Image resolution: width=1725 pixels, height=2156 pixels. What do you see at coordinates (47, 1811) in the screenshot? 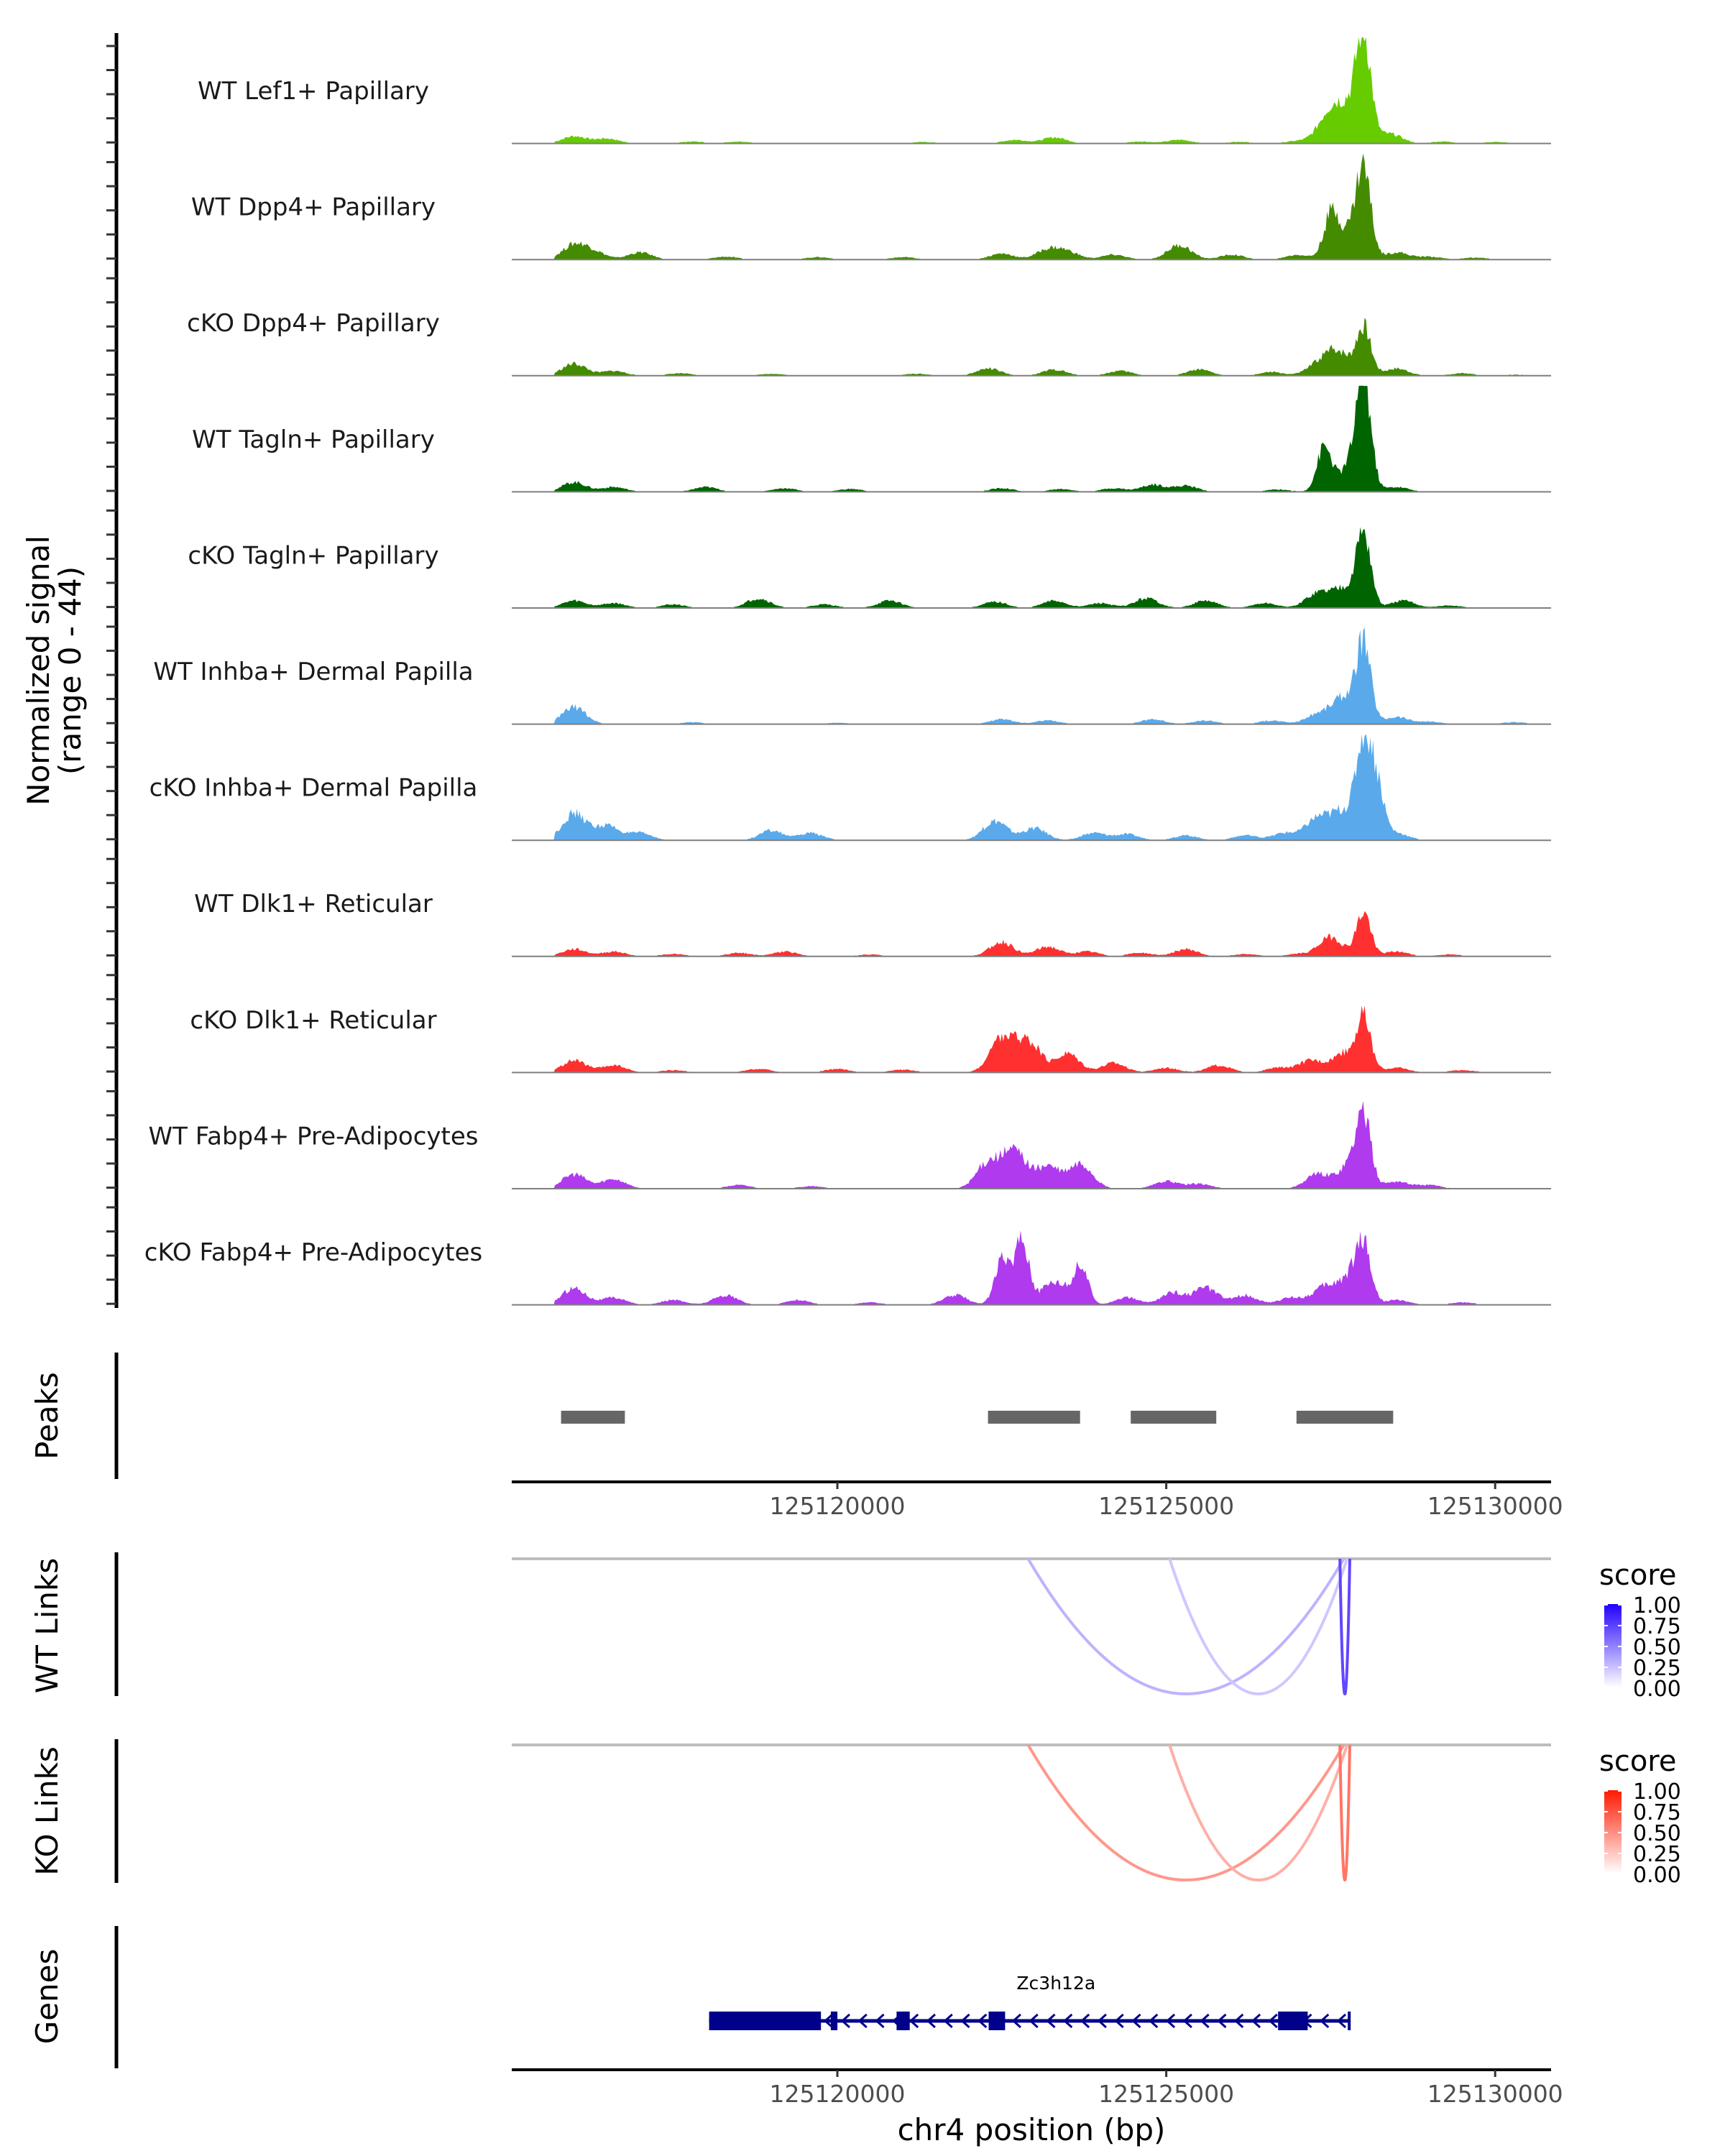
I see `ko-links-track-label: KO Links` at bounding box center [47, 1811].